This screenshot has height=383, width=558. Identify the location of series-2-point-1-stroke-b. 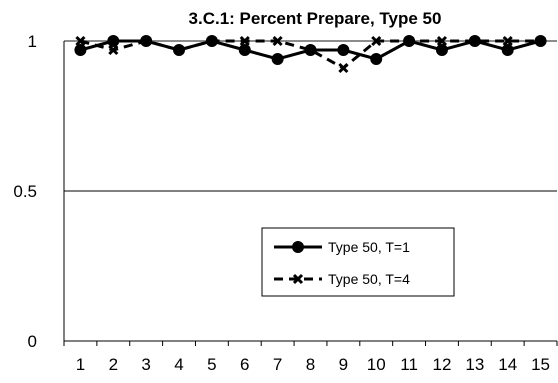
(80, 41).